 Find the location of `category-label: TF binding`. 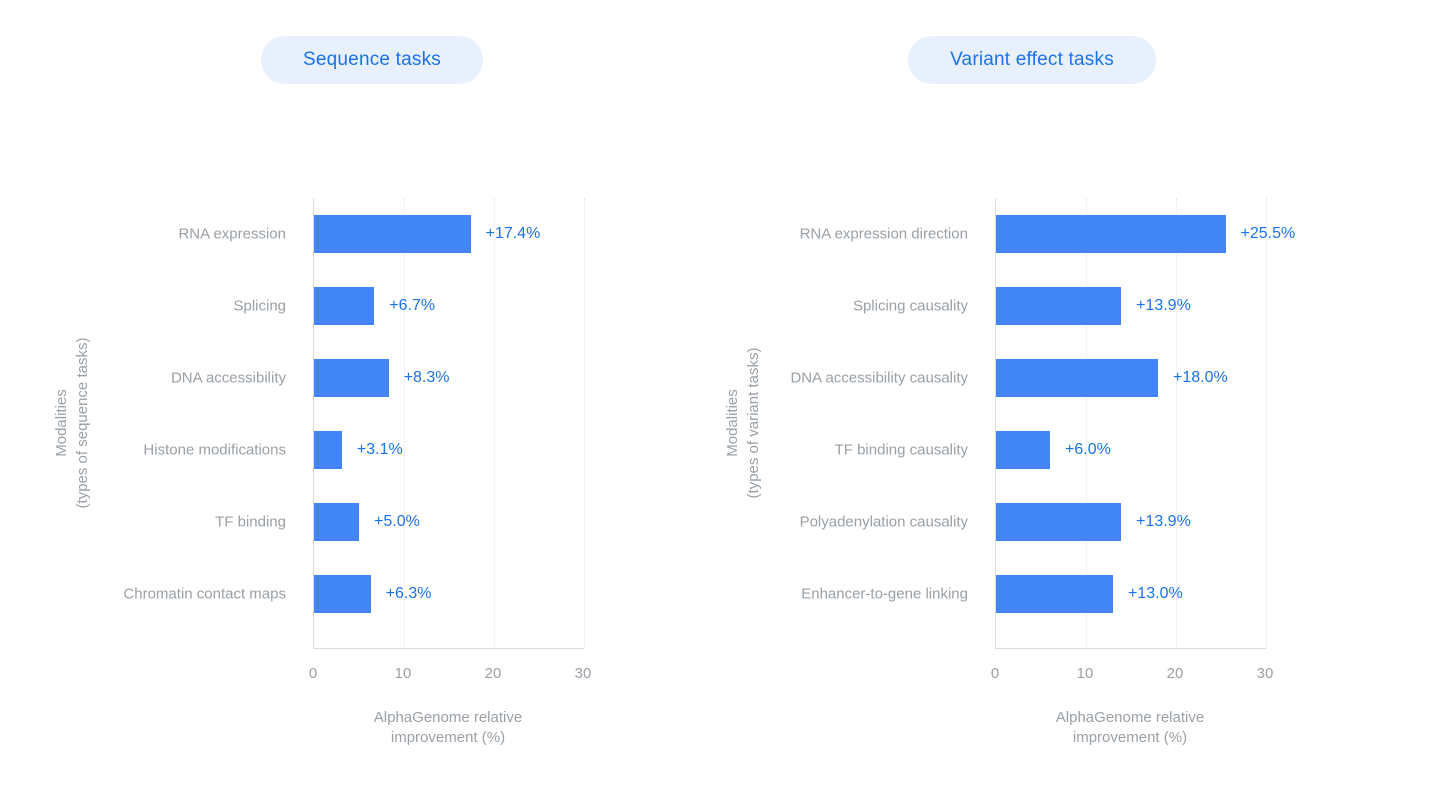

category-label: TF binding is located at coordinates (250, 521).